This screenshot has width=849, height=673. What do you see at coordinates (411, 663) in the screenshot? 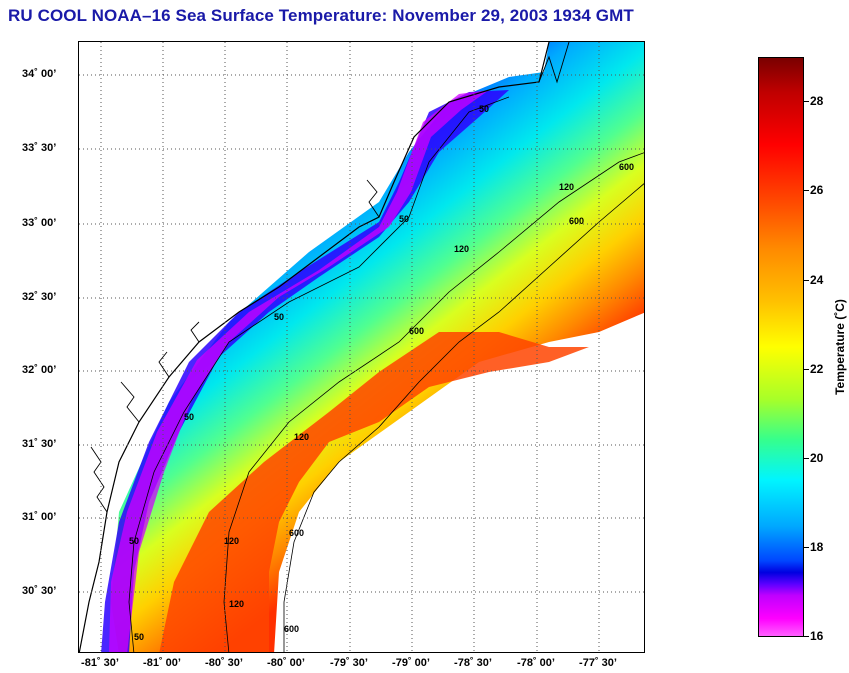
I see `lon-label-79-00: -79˚ 00’` at bounding box center [411, 663].